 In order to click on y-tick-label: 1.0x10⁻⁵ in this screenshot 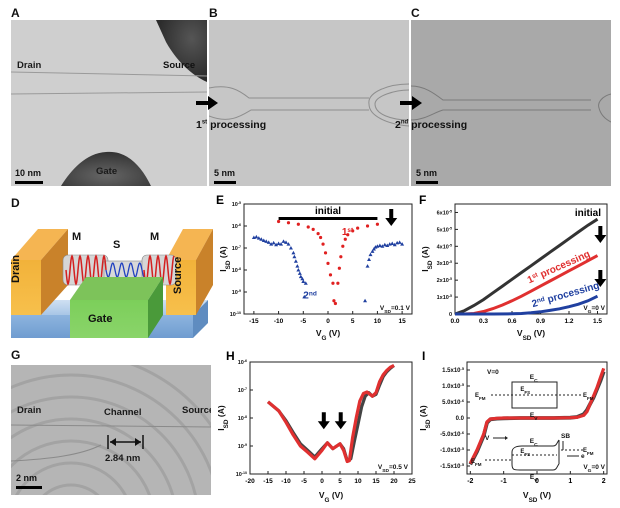, I will do `click(453, 386)`.